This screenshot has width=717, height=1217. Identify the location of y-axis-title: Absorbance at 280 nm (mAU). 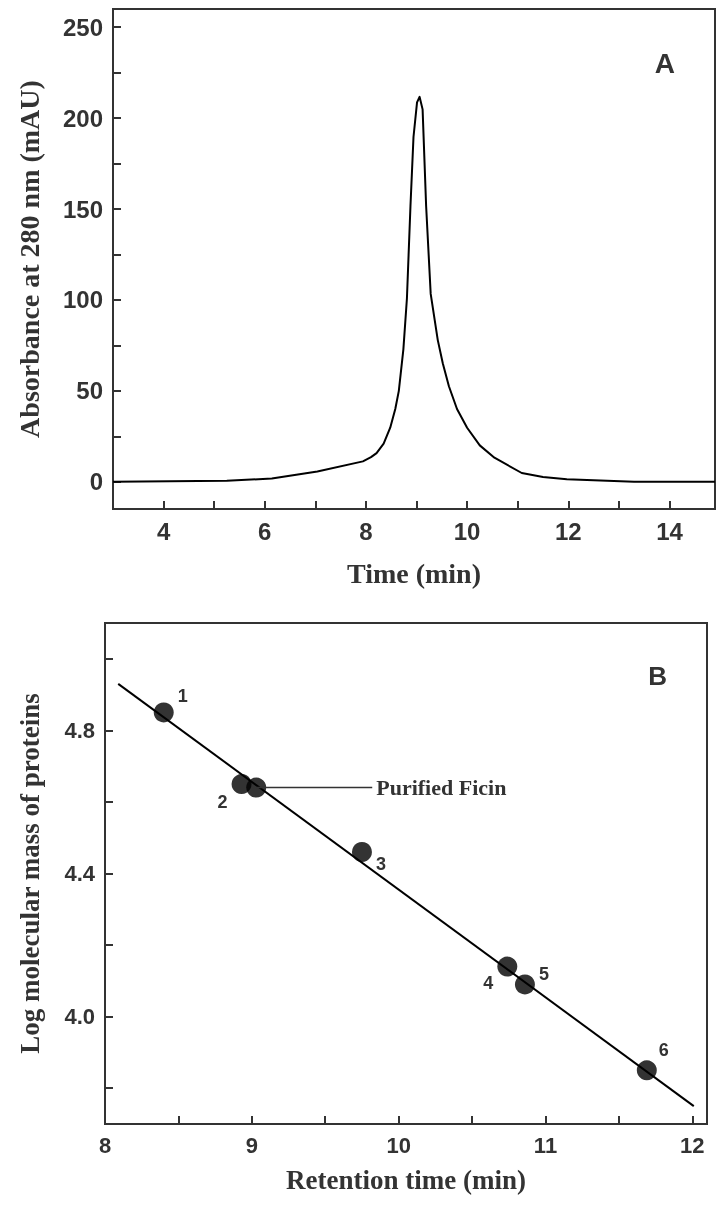
(29, 259).